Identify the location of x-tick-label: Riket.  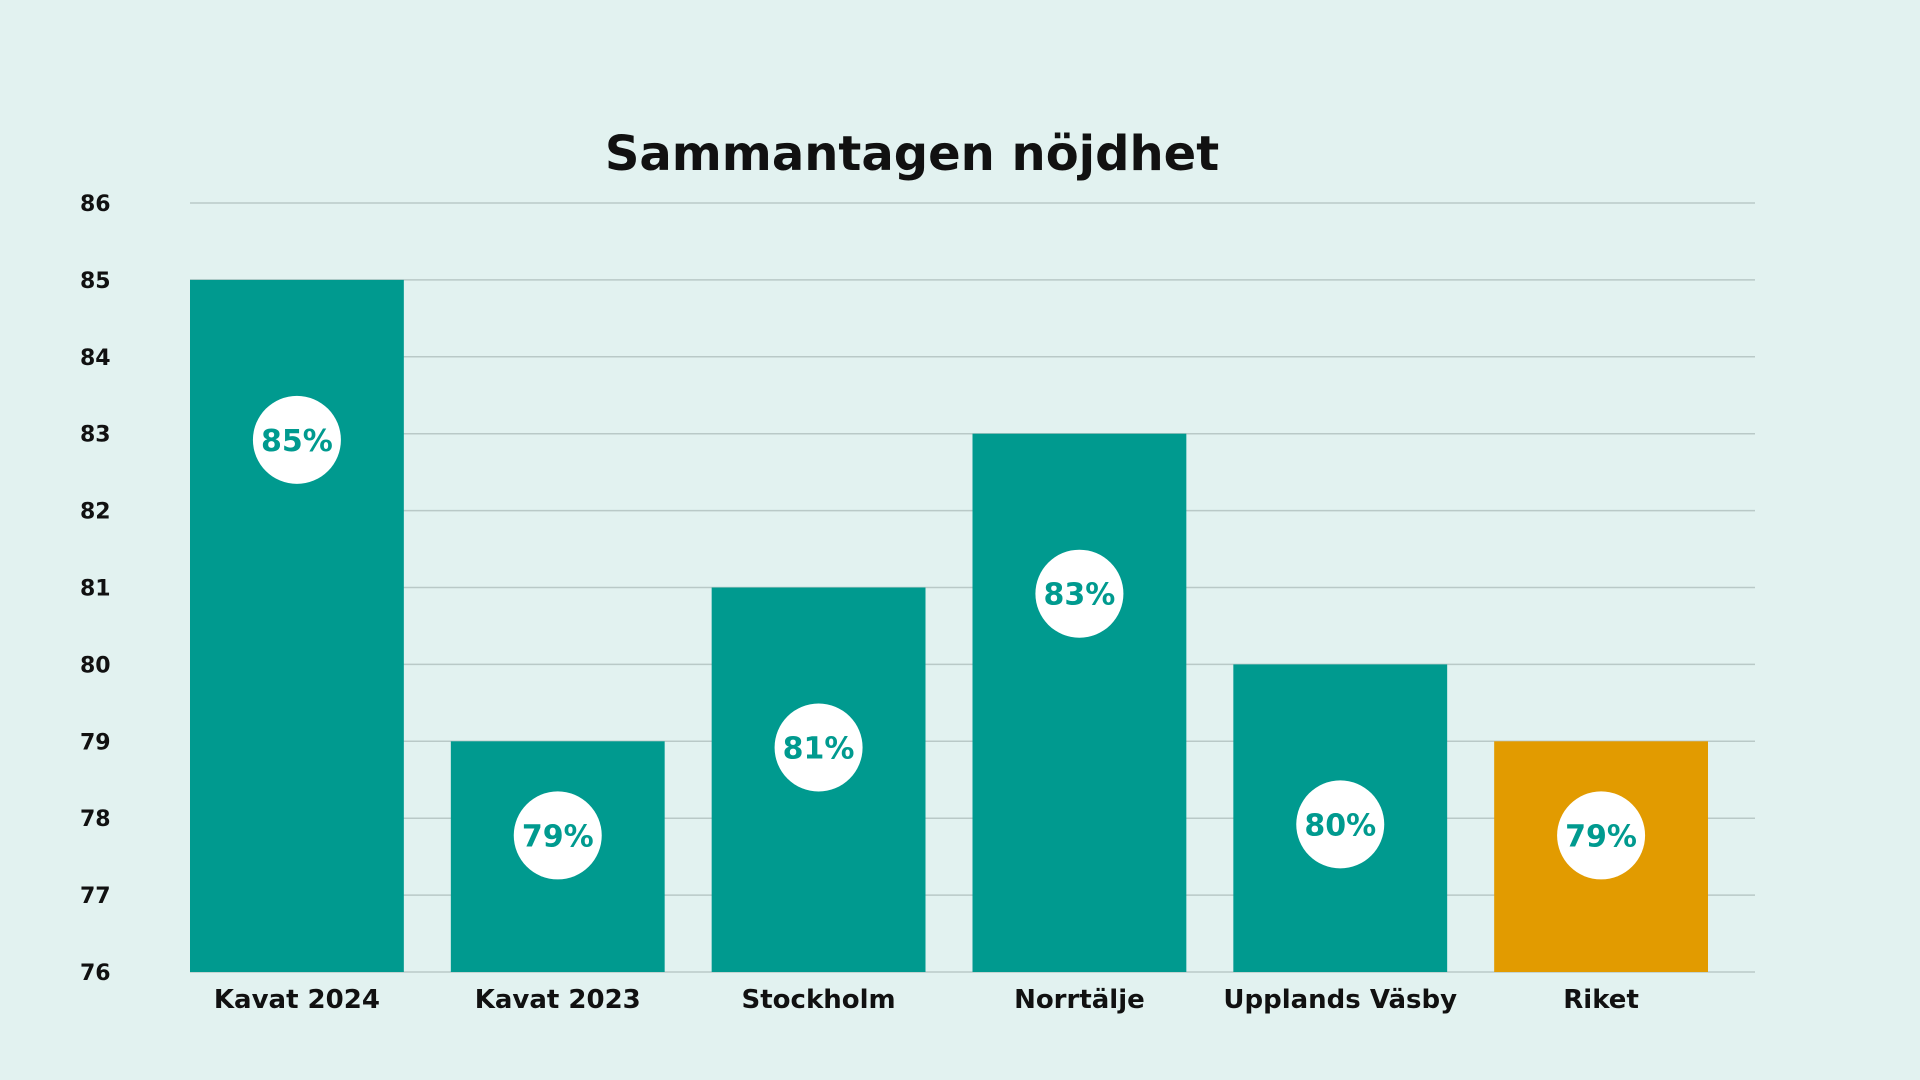
(1601, 1000).